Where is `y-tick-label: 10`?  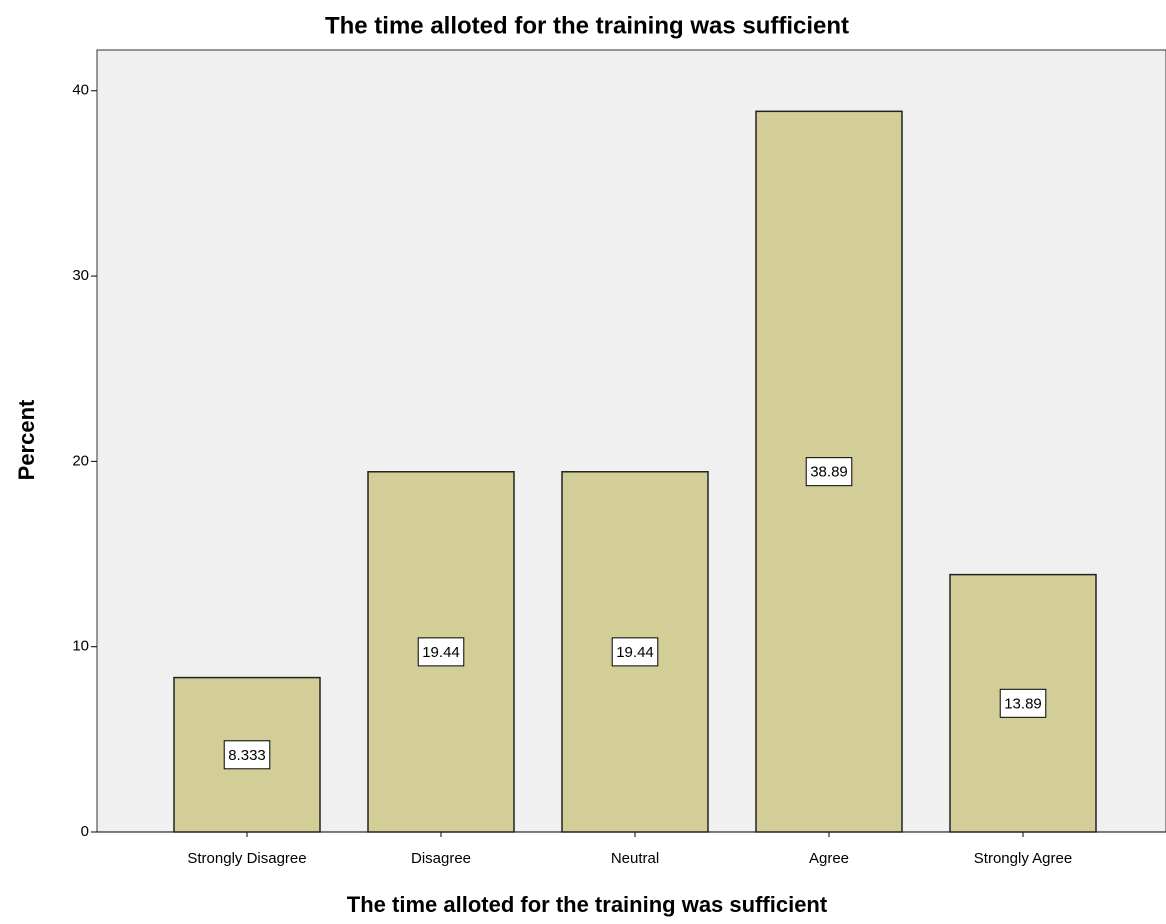 y-tick-label: 10 is located at coordinates (80, 646).